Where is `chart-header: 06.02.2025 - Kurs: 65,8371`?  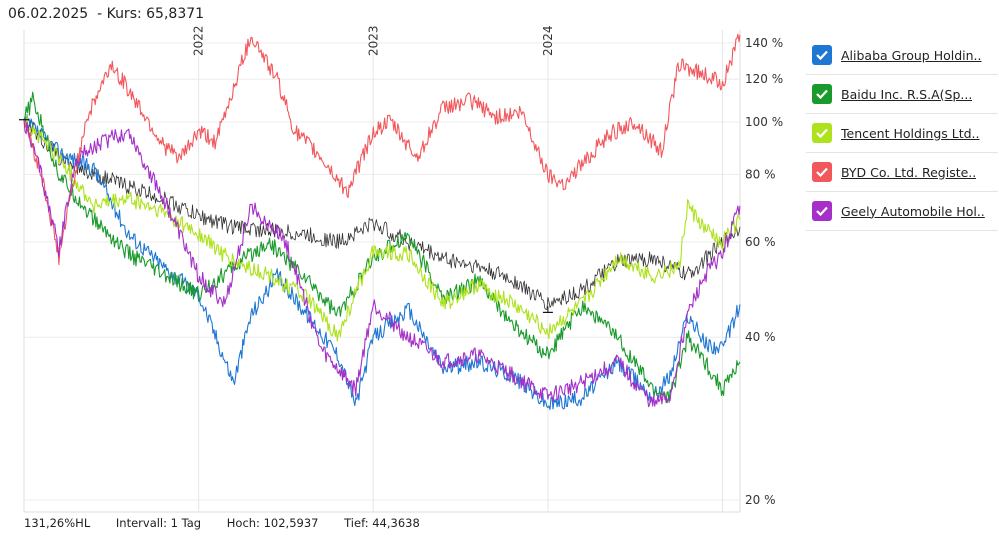
chart-header: 06.02.2025 - Kurs: 65,8371 is located at coordinates (106, 14).